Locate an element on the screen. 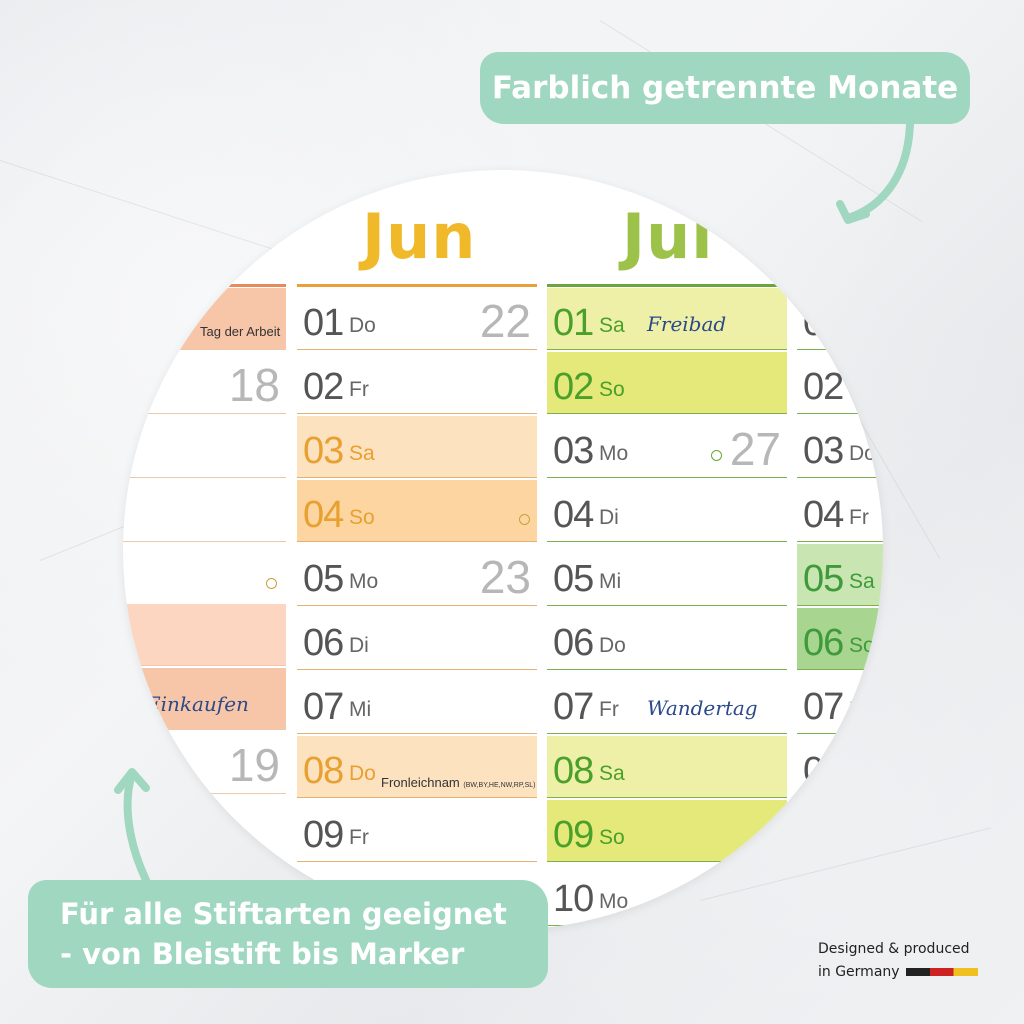  may-day-07: Einkaufen is located at coordinates (204, 699).